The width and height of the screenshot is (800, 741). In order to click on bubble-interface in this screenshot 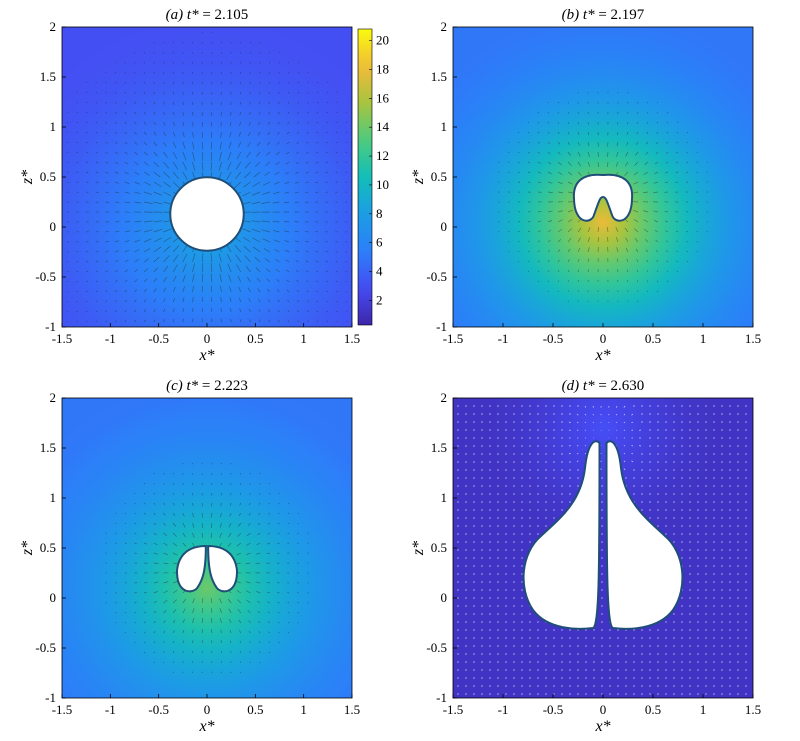, I will do `click(561, 535)`.